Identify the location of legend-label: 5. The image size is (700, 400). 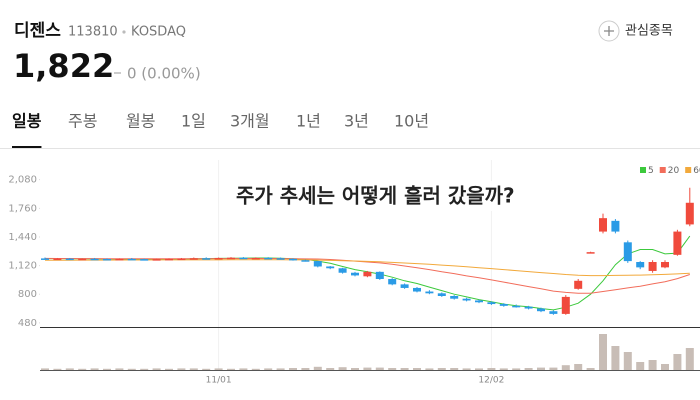
(651, 171).